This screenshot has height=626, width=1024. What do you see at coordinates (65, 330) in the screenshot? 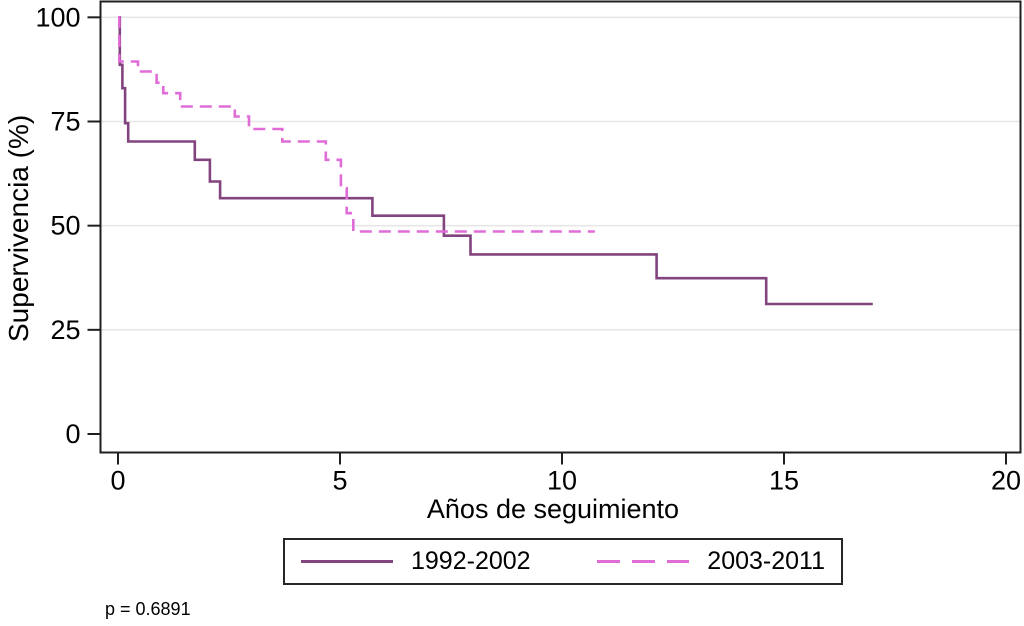
I see `y-tick-label: 25` at bounding box center [65, 330].